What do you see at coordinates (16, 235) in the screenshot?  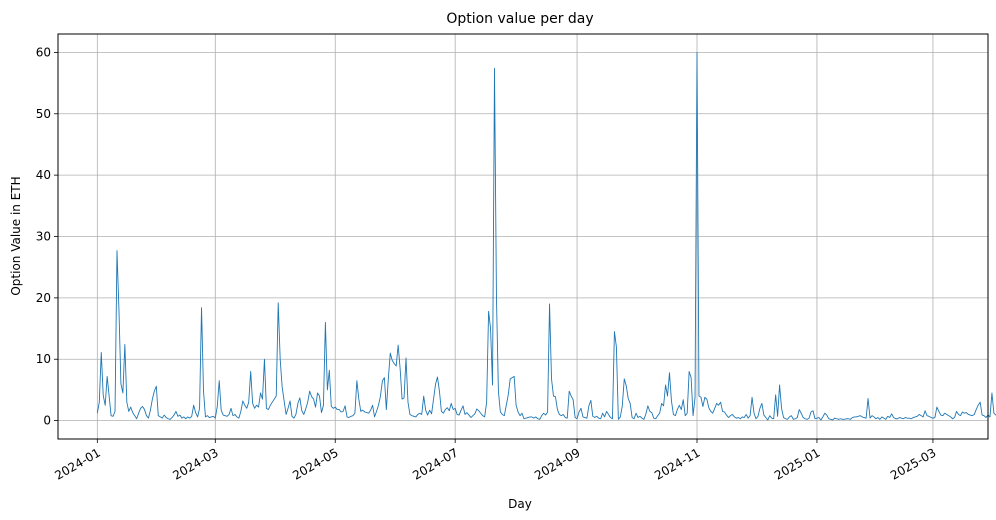 I see `y-axis-title: Option Value in ETH` at bounding box center [16, 235].